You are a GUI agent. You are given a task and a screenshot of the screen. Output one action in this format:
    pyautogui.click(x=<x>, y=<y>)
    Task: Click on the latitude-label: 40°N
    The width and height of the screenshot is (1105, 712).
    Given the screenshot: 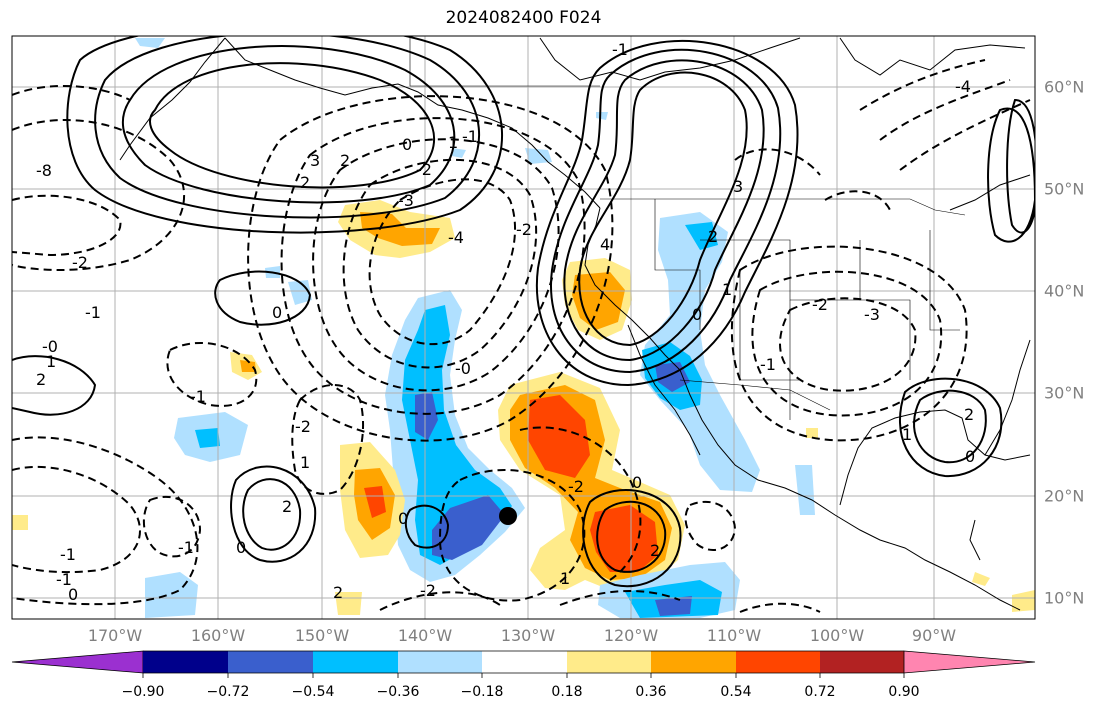 What is the action you would take?
    pyautogui.click(x=1064, y=291)
    